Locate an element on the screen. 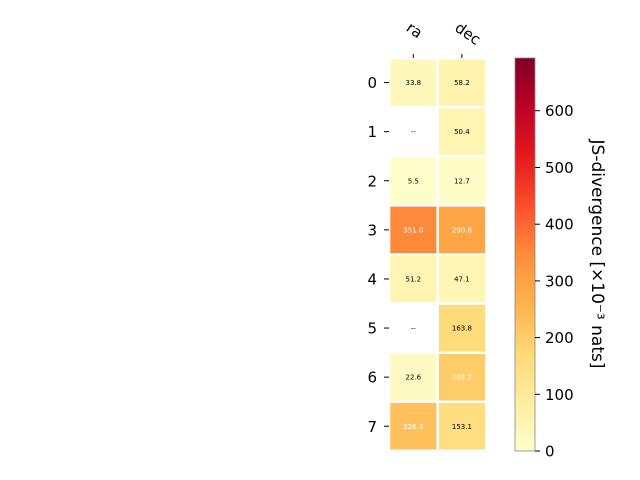 This screenshot has width=640, height=480. cell-label-3-ra: 351.0 is located at coordinates (413, 230).